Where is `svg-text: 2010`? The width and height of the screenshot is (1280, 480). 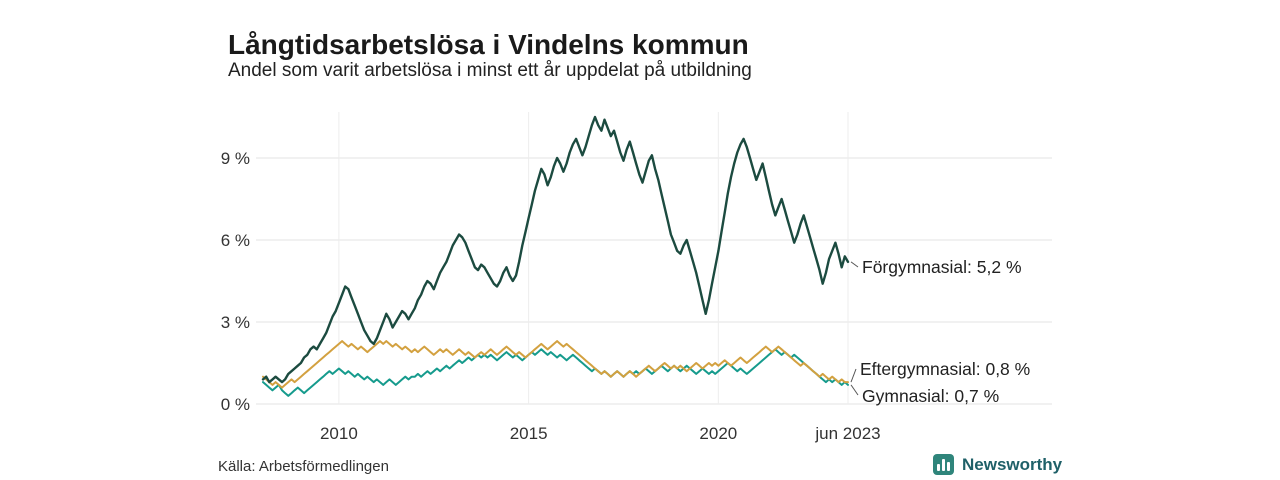 svg-text: 2010 is located at coordinates (339, 433).